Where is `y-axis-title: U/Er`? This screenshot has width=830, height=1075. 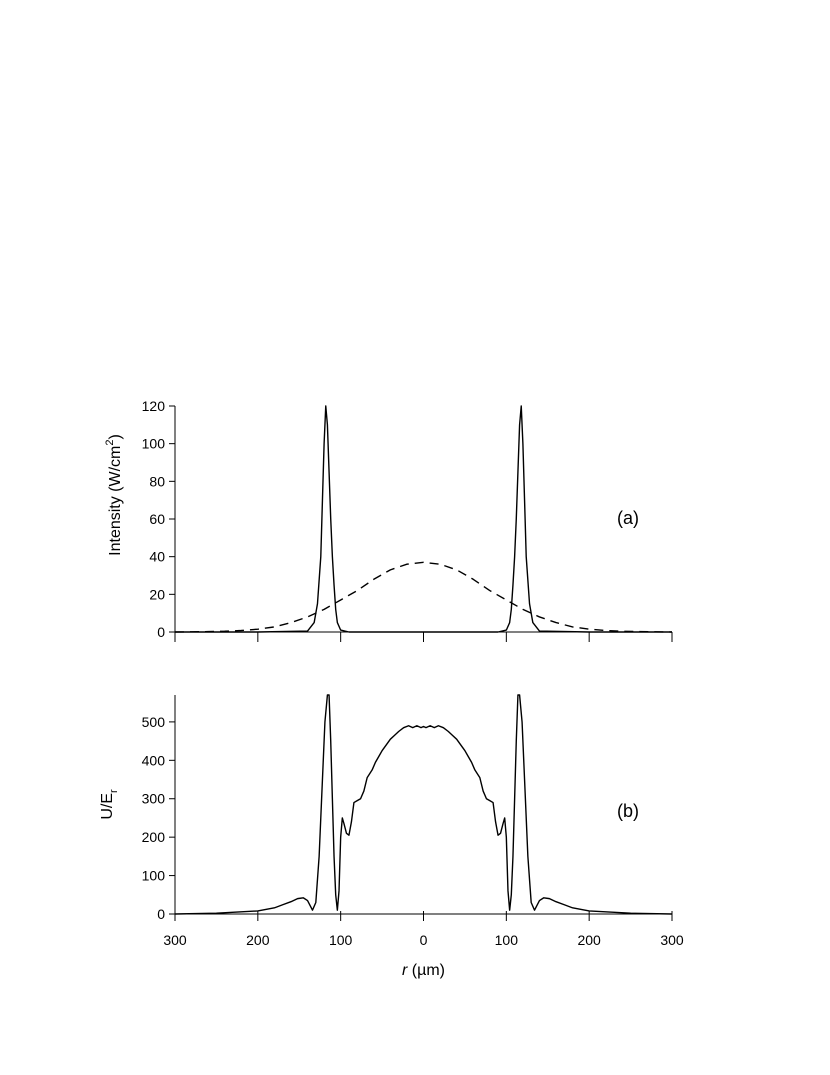 y-axis-title: U/Er is located at coordinates (109, 804).